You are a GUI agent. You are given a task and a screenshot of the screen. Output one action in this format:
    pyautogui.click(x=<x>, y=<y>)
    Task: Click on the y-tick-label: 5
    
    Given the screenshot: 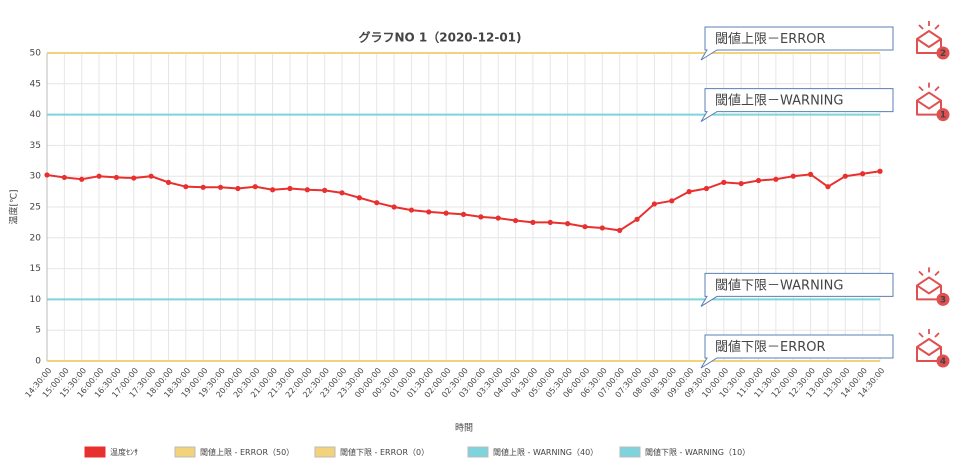 What is the action you would take?
    pyautogui.click(x=38, y=331)
    